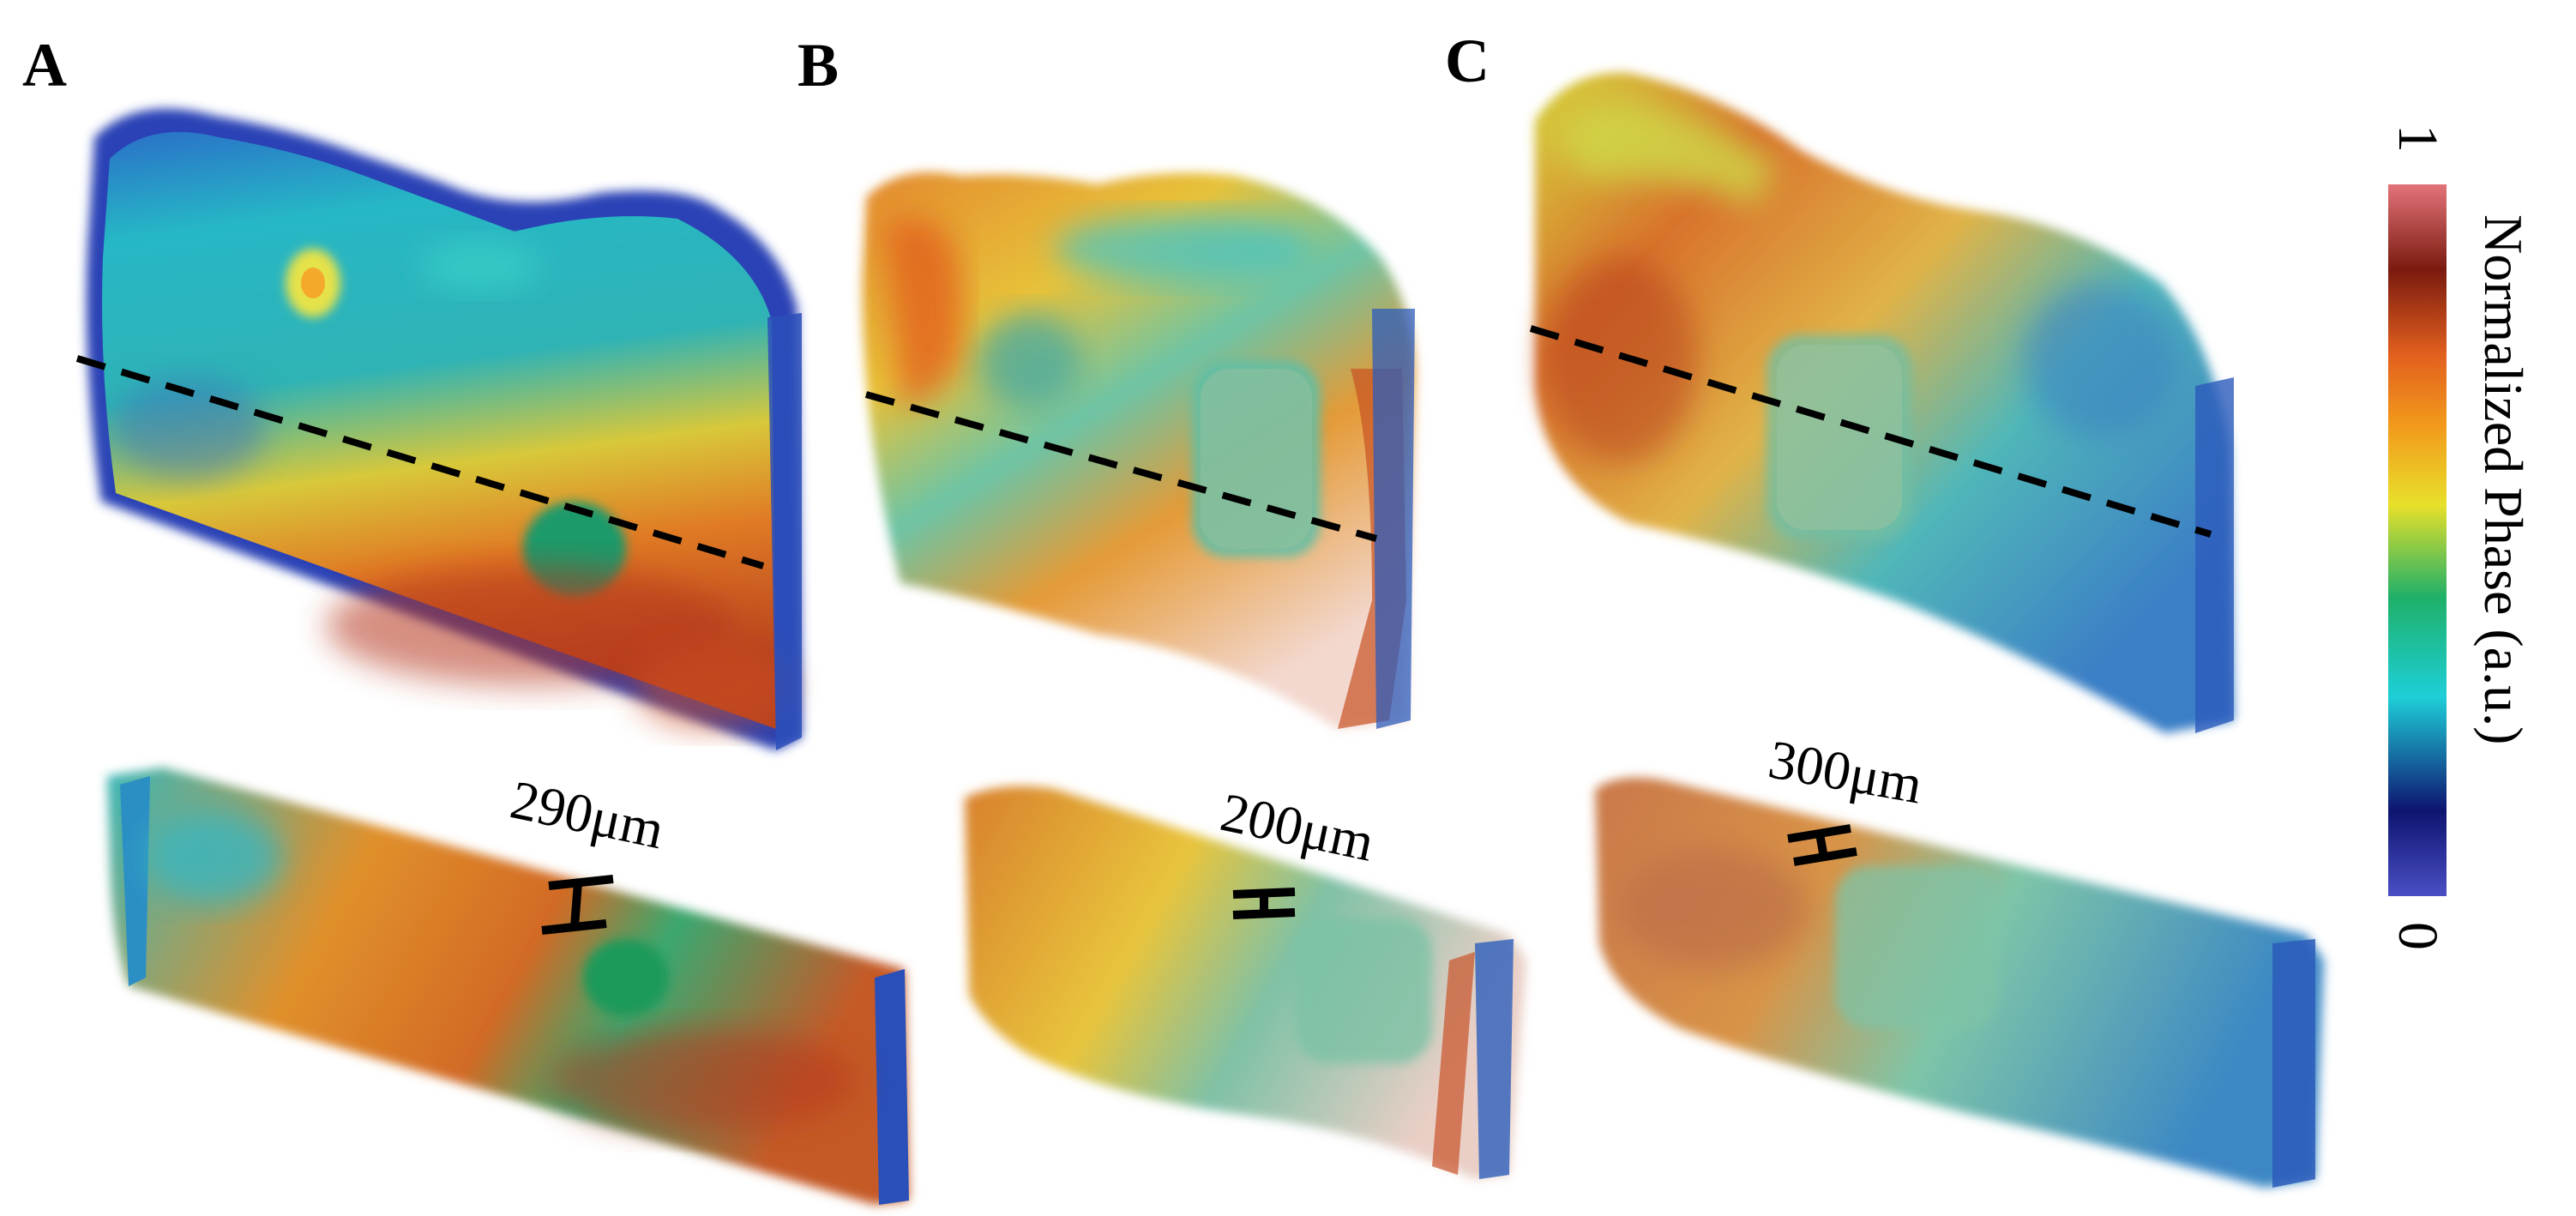 The image size is (2576, 1216). I want to click on thickness-label-c: 300μm, so click(1845, 771).